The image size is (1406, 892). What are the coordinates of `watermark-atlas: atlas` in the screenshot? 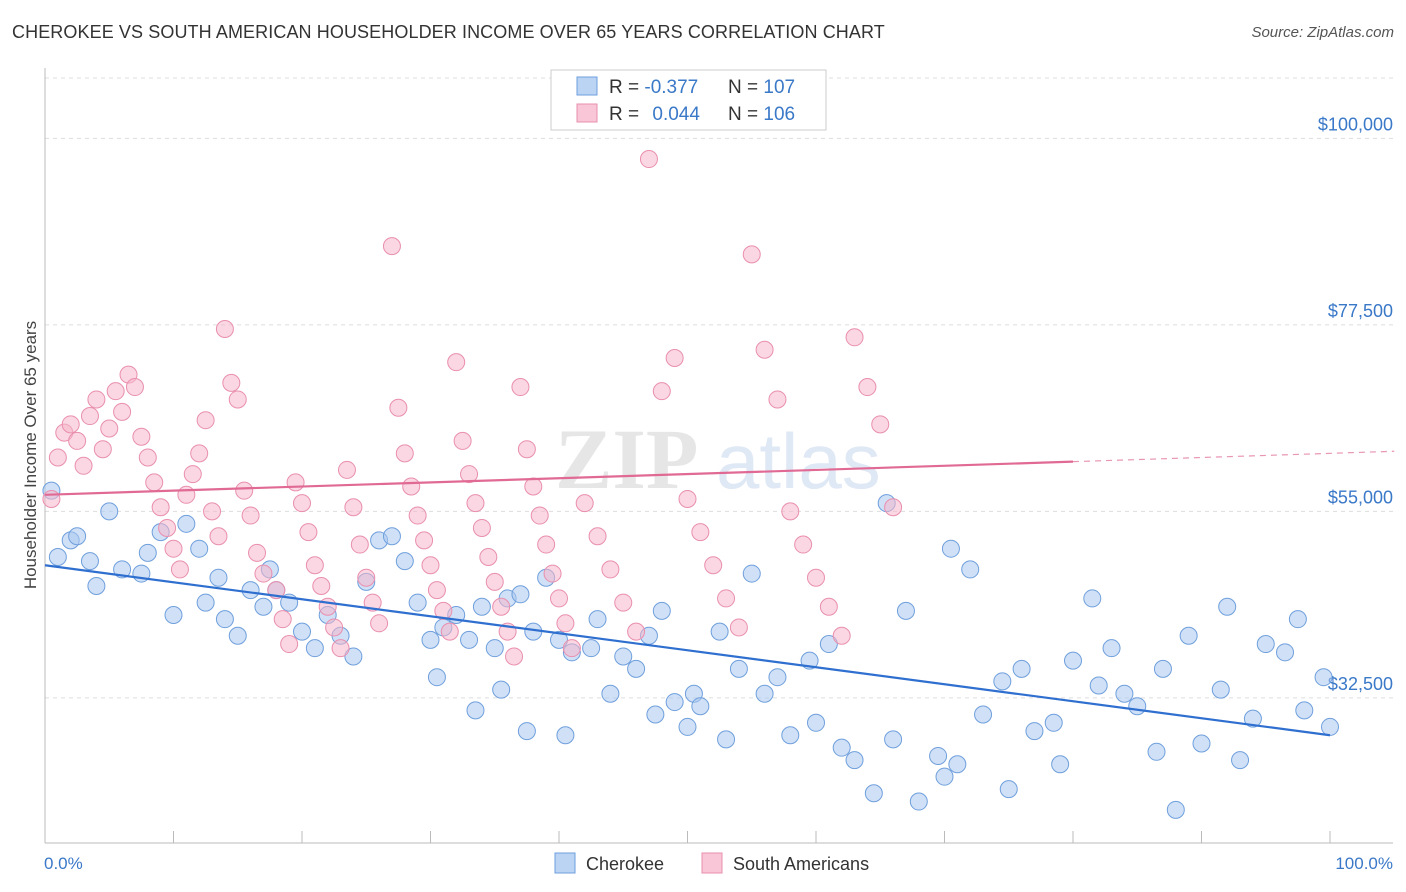 It's located at (798, 461).